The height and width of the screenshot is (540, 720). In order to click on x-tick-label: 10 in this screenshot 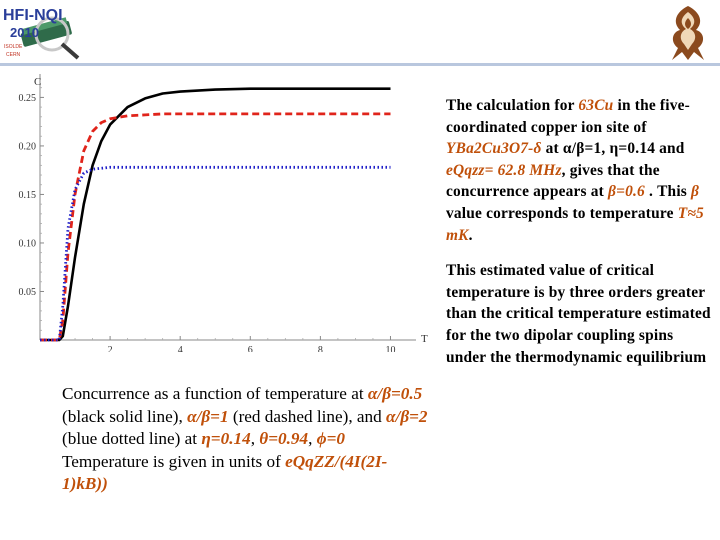, I will do `click(390, 348)`.